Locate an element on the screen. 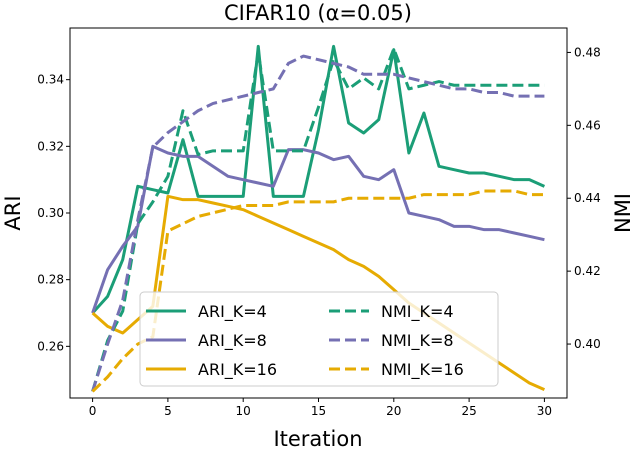 This screenshot has width=636, height=451. x-tick-label: 30 is located at coordinates (544, 411).